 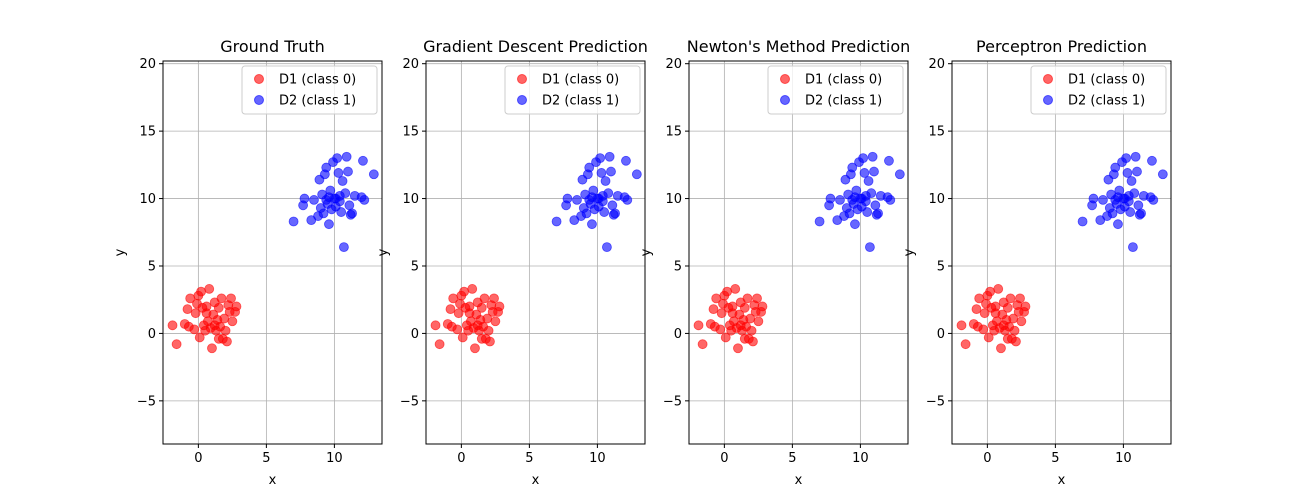 What do you see at coordinates (646, 252) in the screenshot?
I see `y-axis-label: y` at bounding box center [646, 252].